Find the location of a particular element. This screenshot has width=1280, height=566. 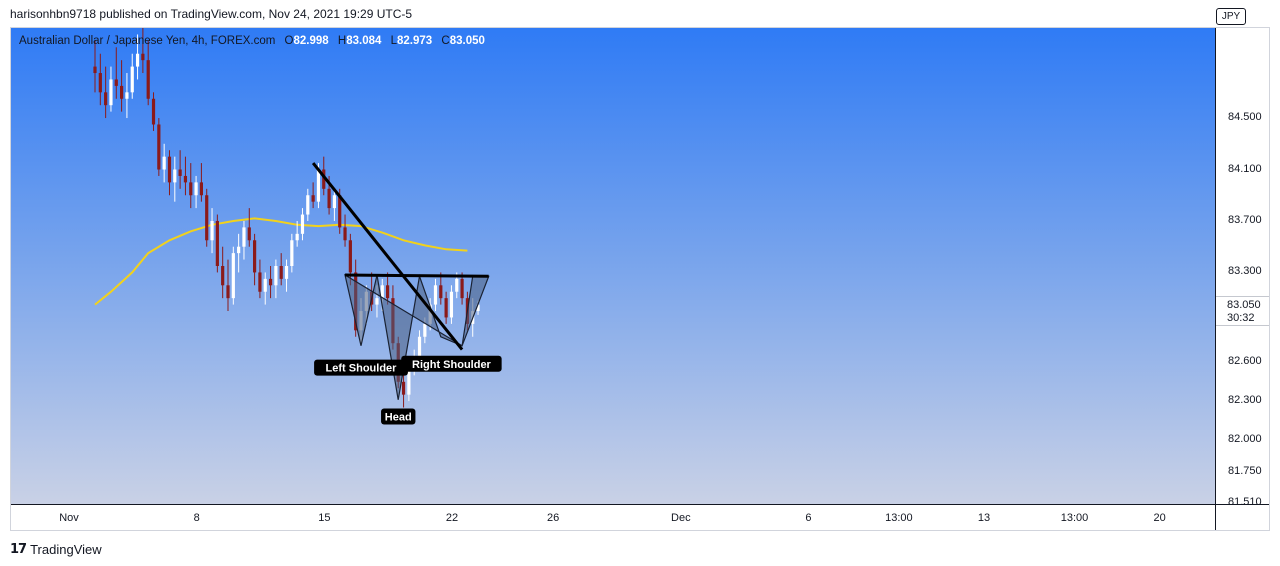

price-tick-label: 82.000 is located at coordinates (1245, 438).